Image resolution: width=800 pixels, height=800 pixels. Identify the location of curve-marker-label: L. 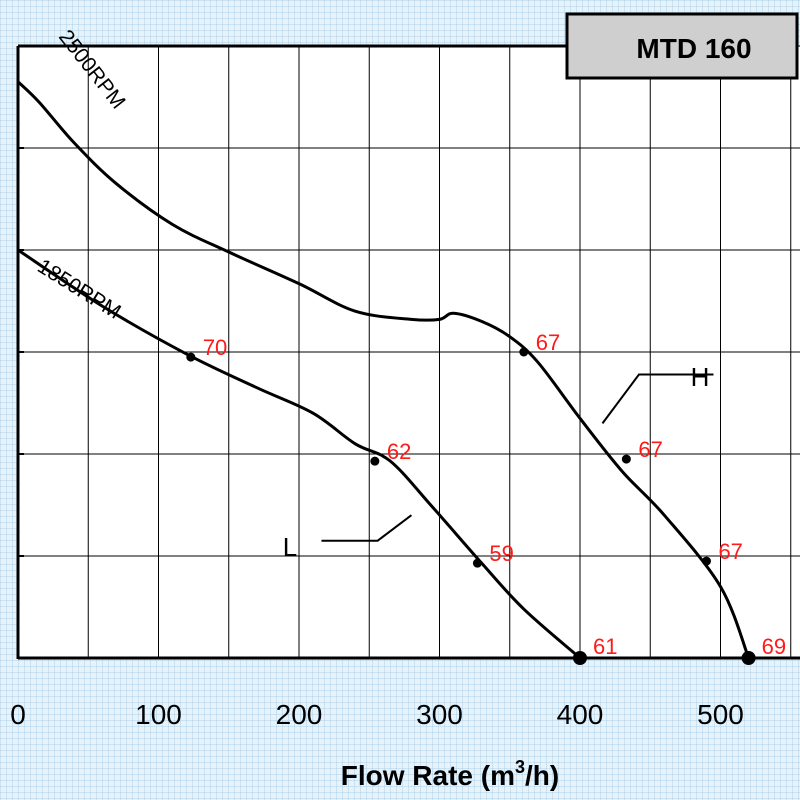
(290, 547).